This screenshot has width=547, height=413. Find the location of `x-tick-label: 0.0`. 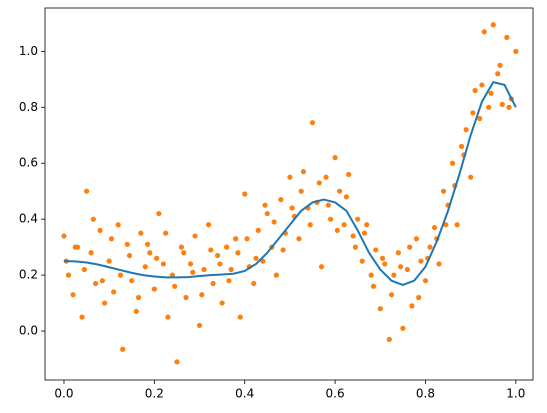

x-tick-label: 0.0 is located at coordinates (63, 394).